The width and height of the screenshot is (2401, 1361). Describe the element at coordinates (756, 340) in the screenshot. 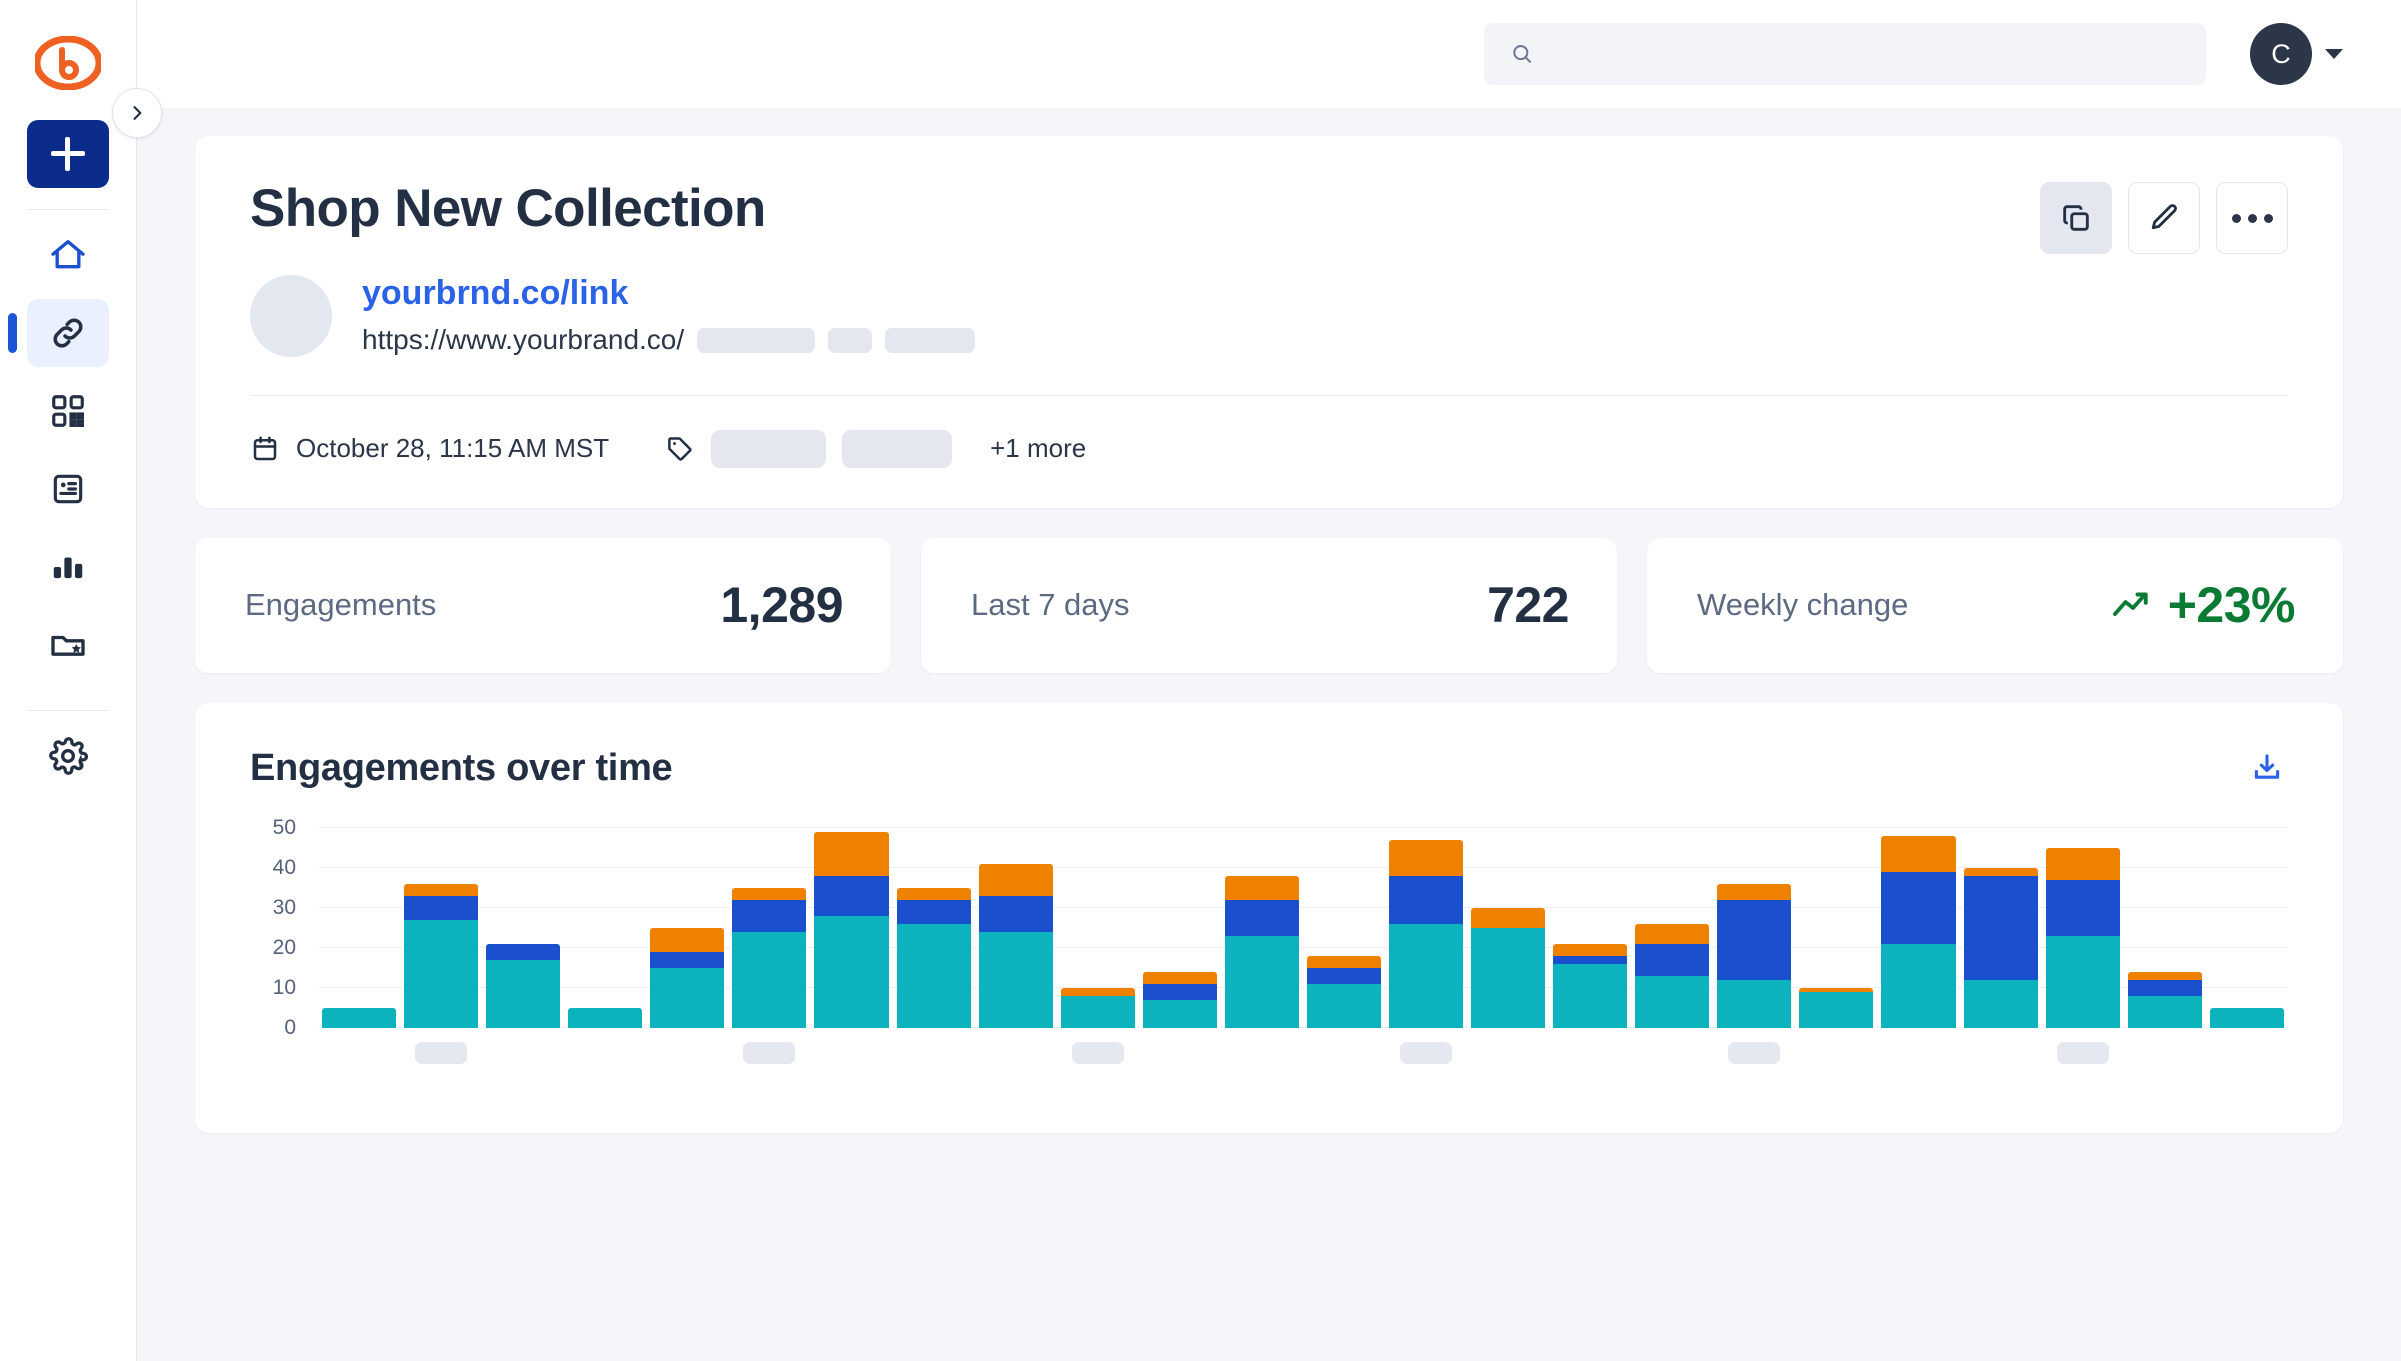

I see `redacted-url-block` at that location.